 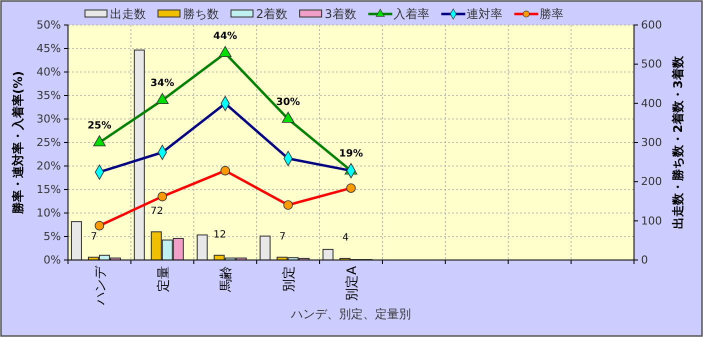 I want to click on x-tick-label: 別定, so click(x=290, y=279).